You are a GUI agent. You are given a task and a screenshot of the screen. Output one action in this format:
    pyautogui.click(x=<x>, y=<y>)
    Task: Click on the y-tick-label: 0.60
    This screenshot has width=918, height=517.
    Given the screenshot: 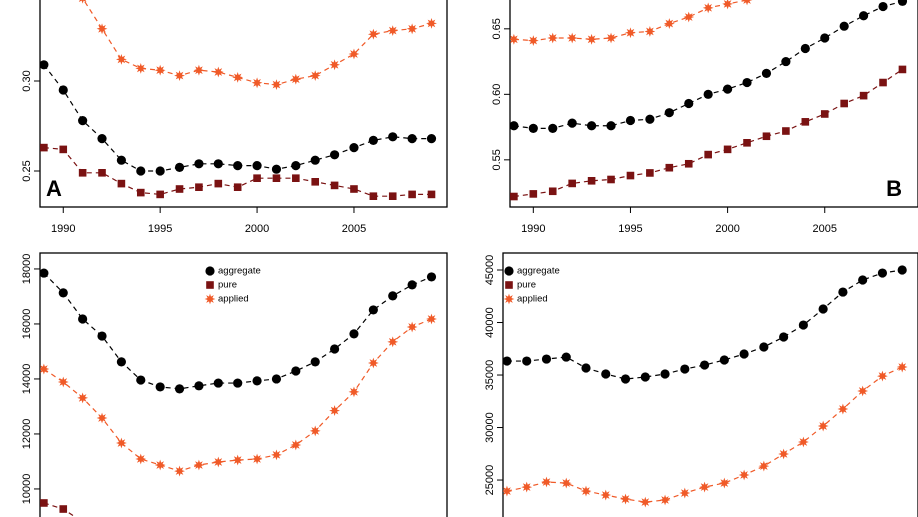 What is the action you would take?
    pyautogui.click(x=497, y=94)
    